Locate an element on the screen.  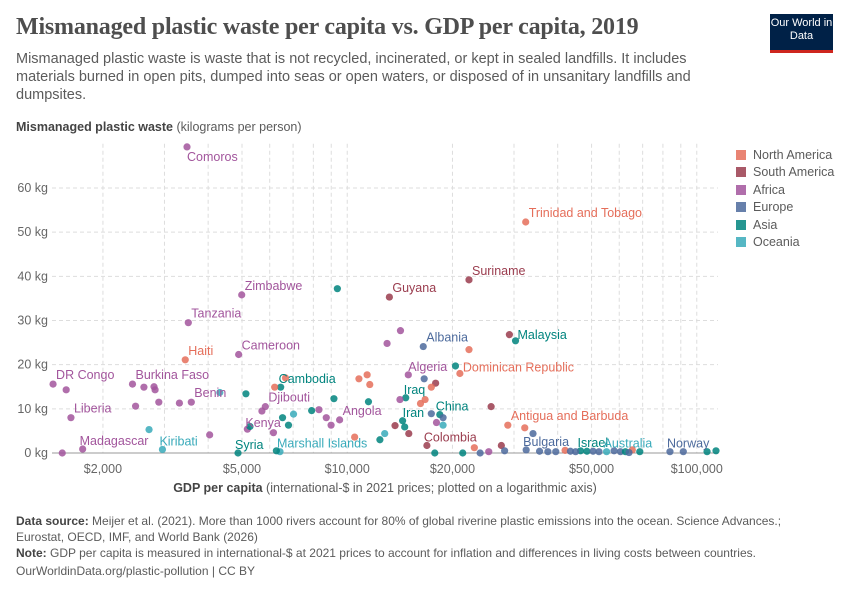
point-label: Cameroon is located at coordinates (271, 345).